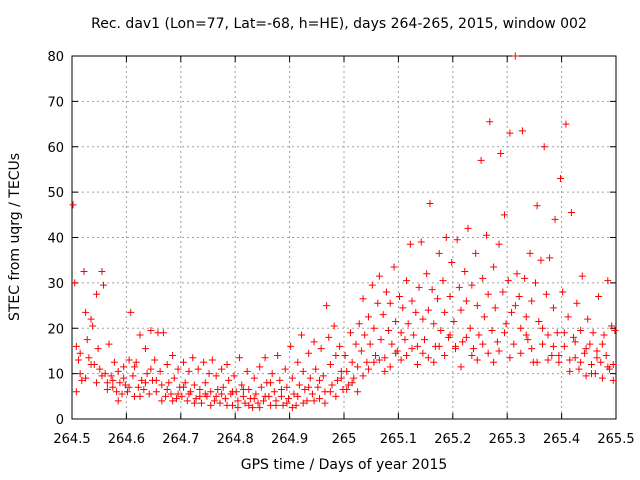 The image size is (640, 480). Describe the element at coordinates (344, 439) in the screenshot. I see `x-tick-label: 265` at that location.